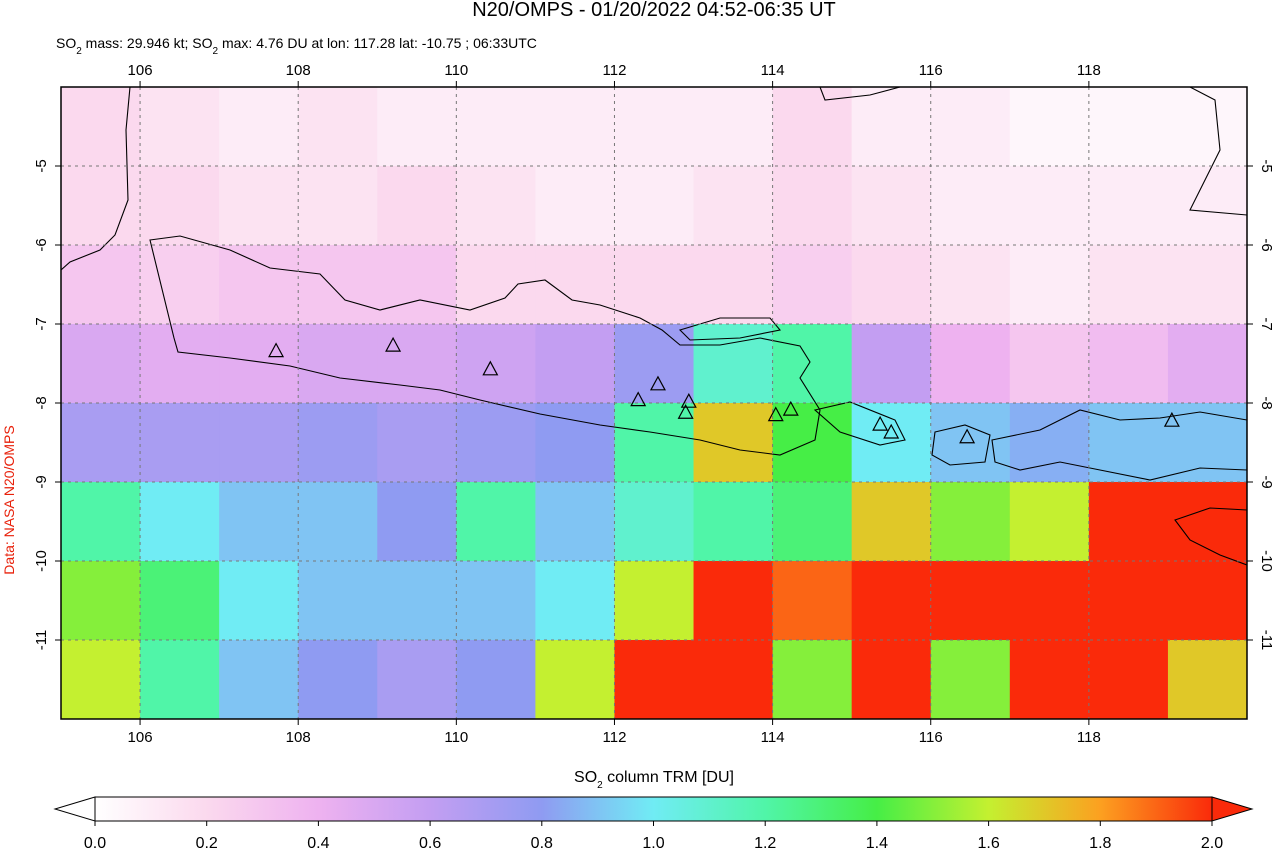 The height and width of the screenshot is (853, 1272). Describe the element at coordinates (140, 70) in the screenshot. I see `x-tick-label: 106` at that location.